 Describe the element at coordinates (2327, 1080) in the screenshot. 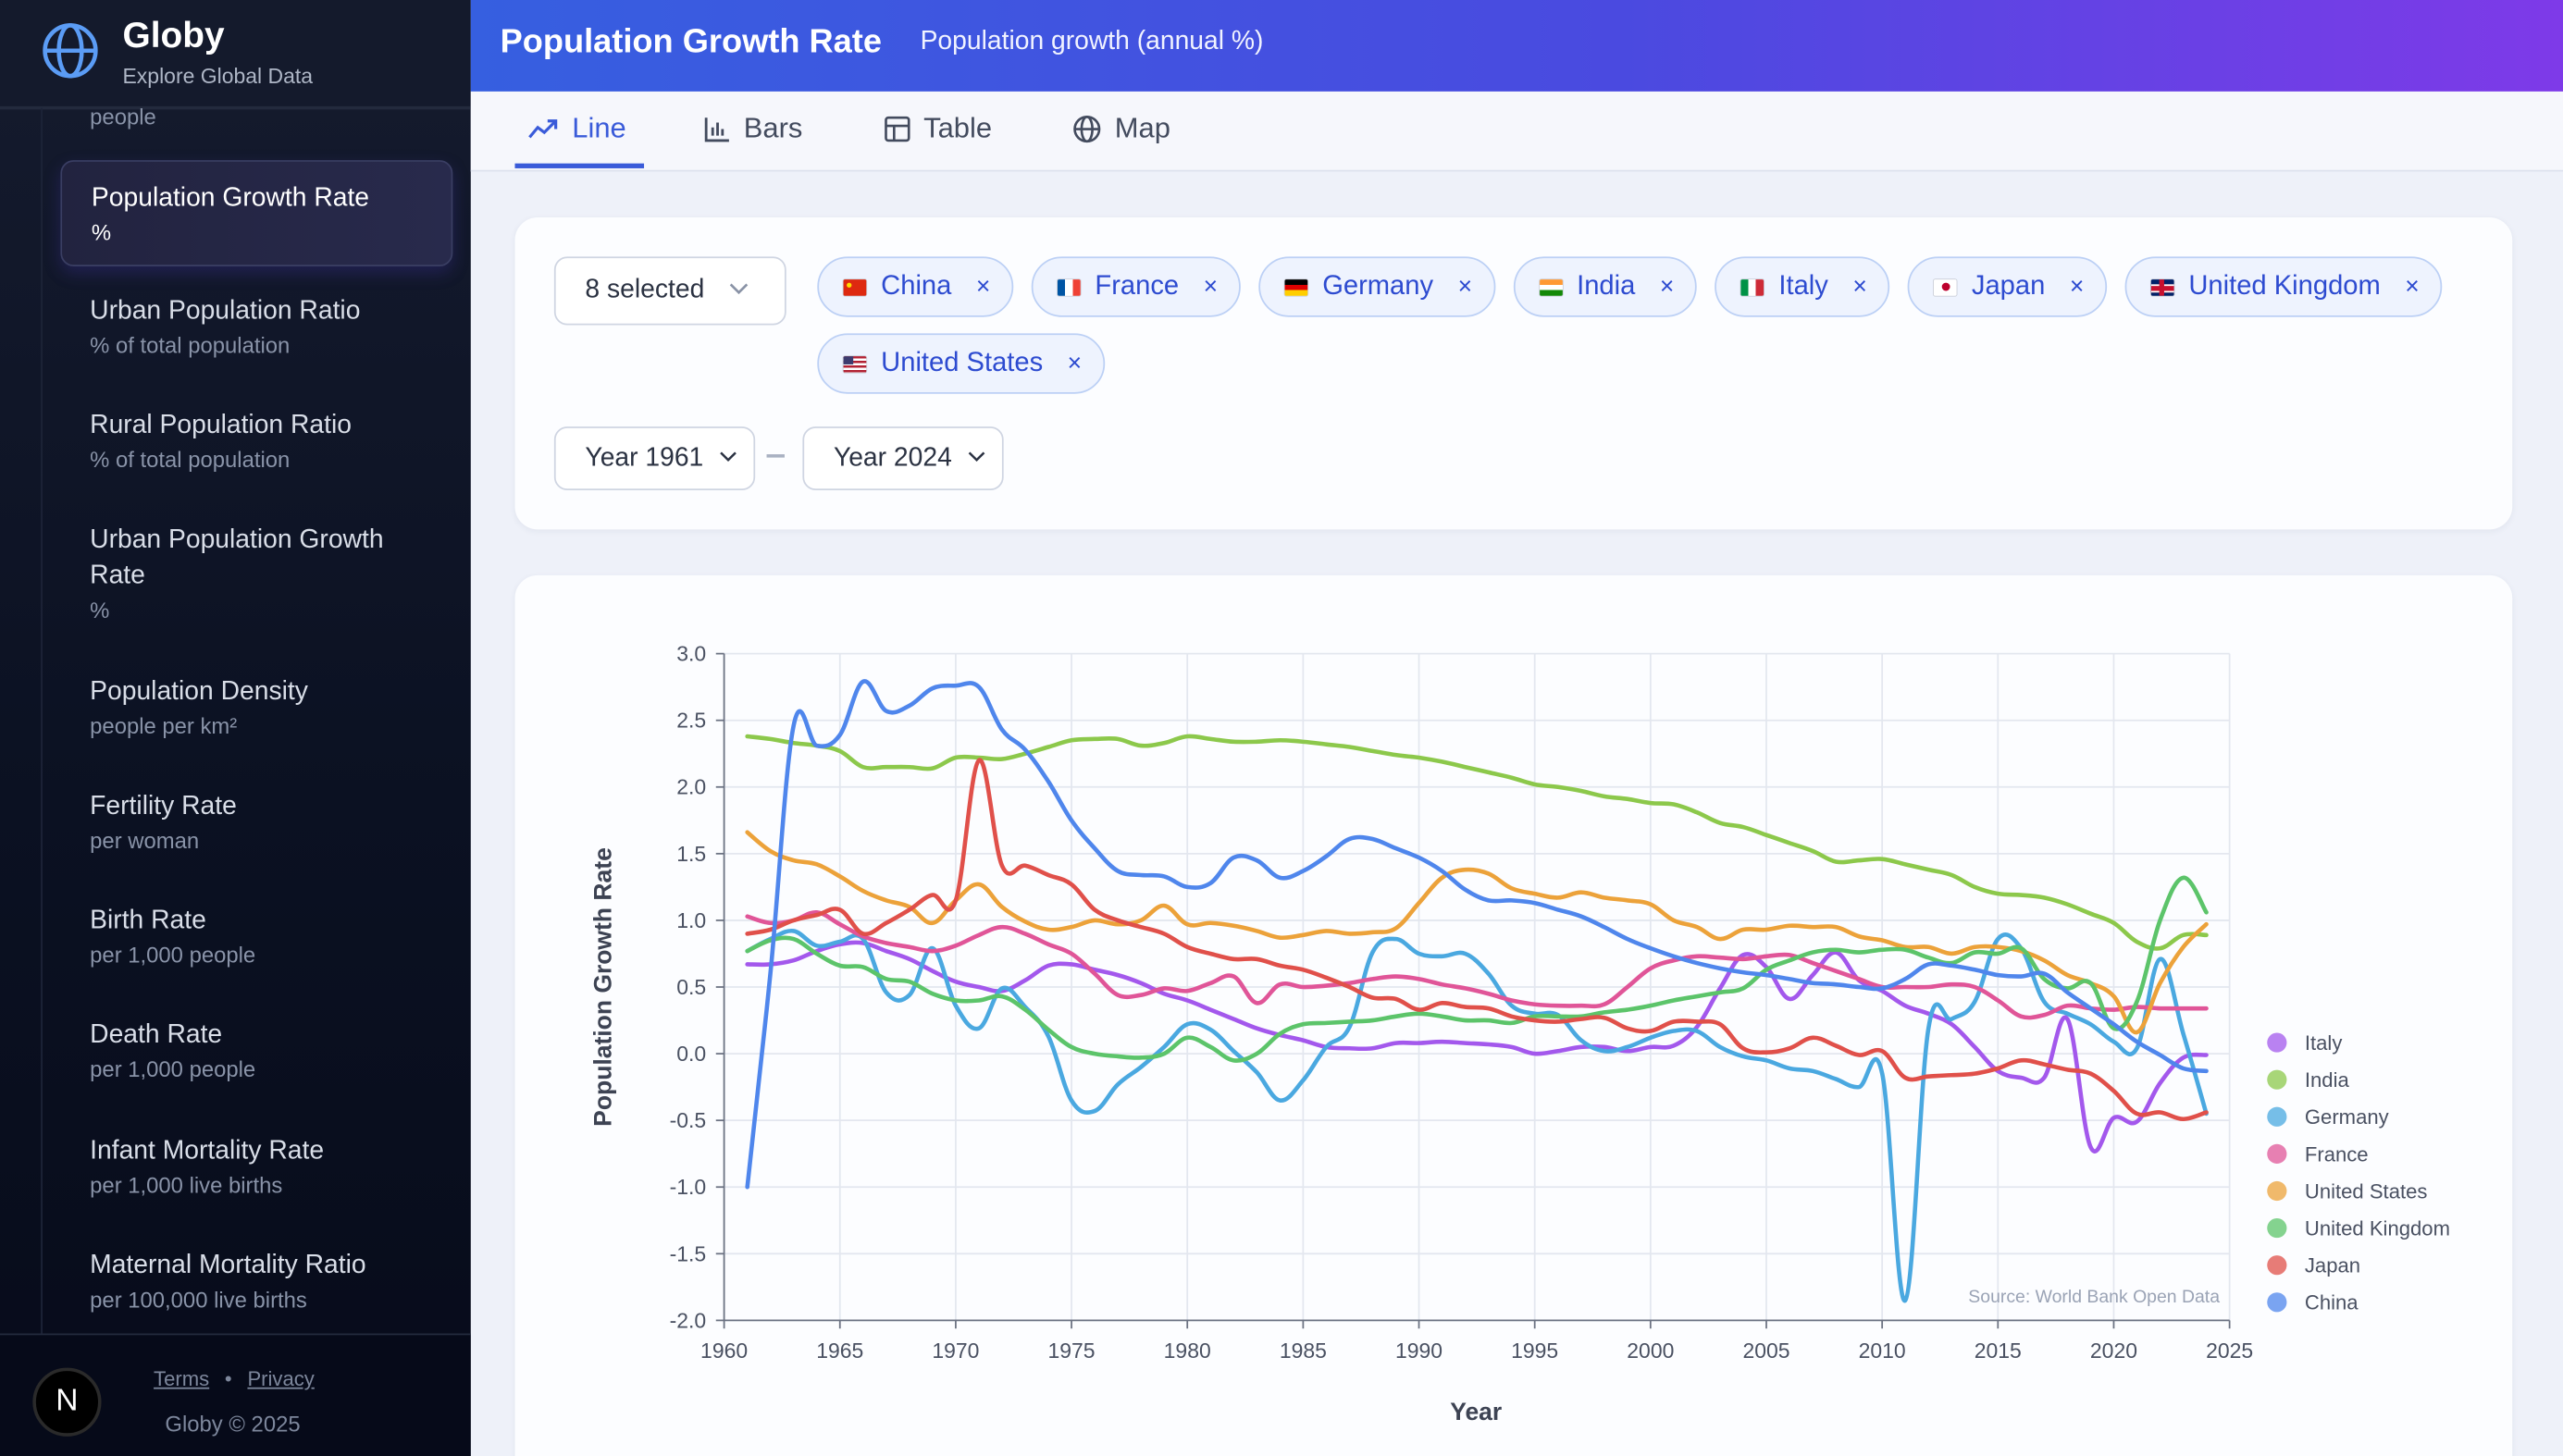

I see `legend-label: India` at that location.